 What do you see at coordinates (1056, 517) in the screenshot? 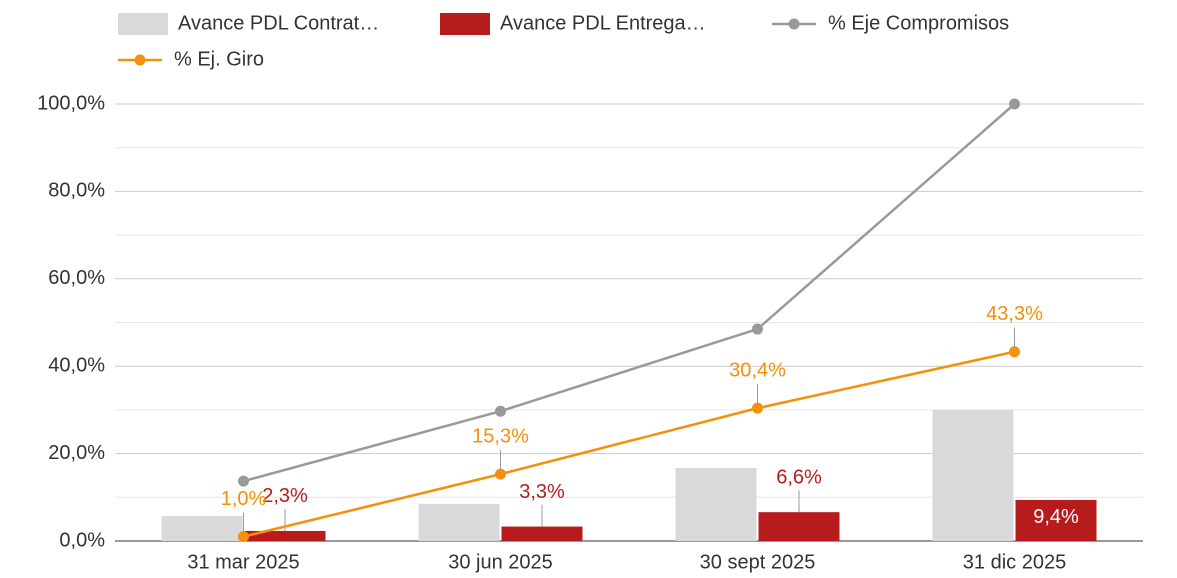
I see `data-label: 9,4%` at bounding box center [1056, 517].